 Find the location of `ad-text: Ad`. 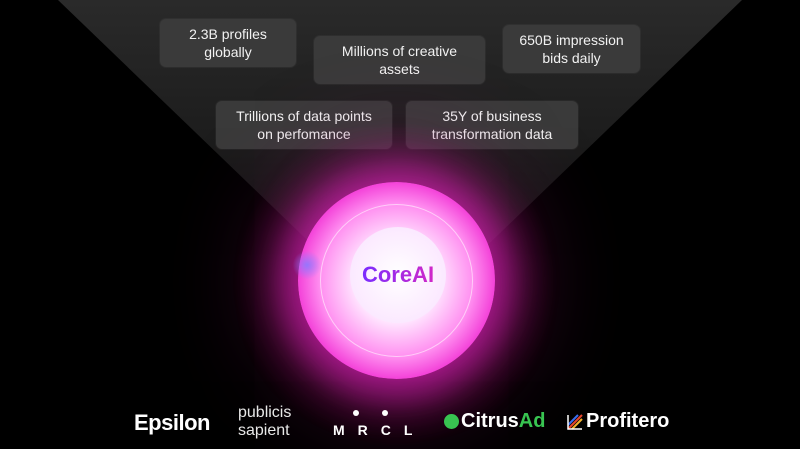

ad-text: Ad is located at coordinates (532, 421).